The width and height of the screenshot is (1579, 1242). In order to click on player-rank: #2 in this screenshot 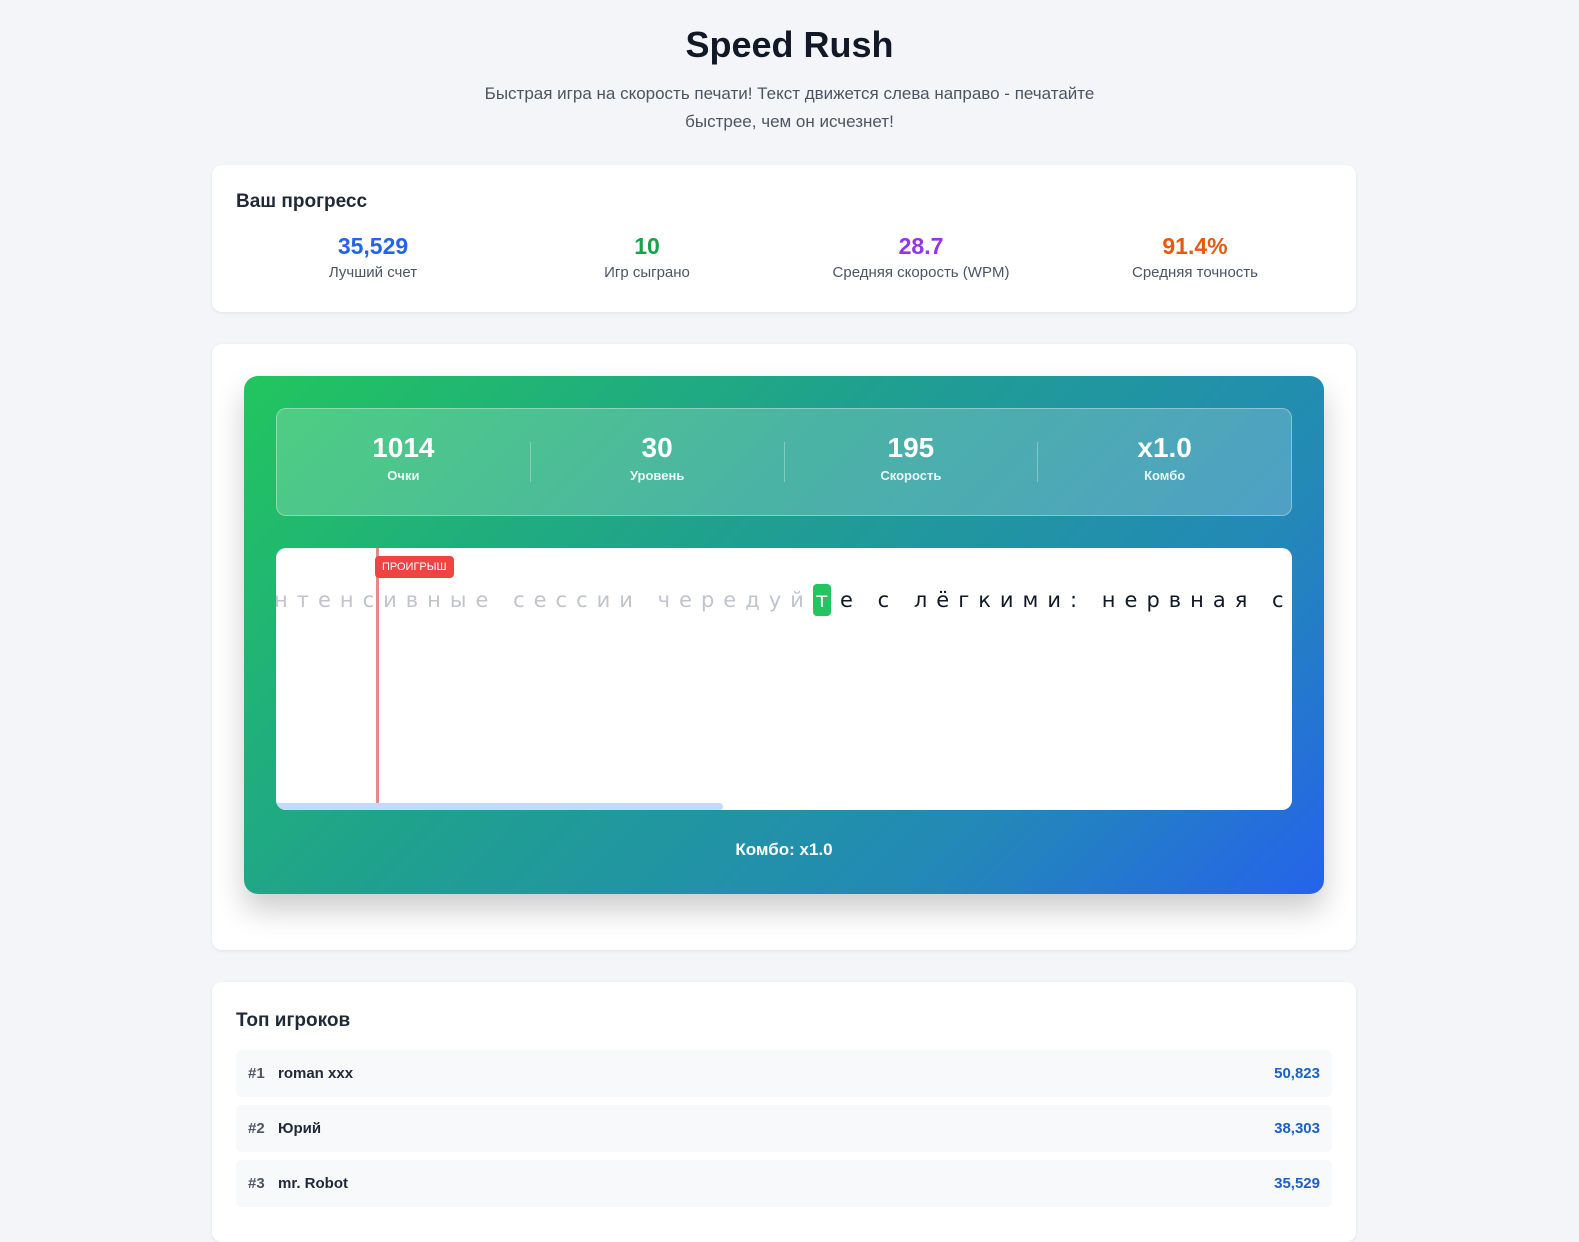, I will do `click(256, 1128)`.